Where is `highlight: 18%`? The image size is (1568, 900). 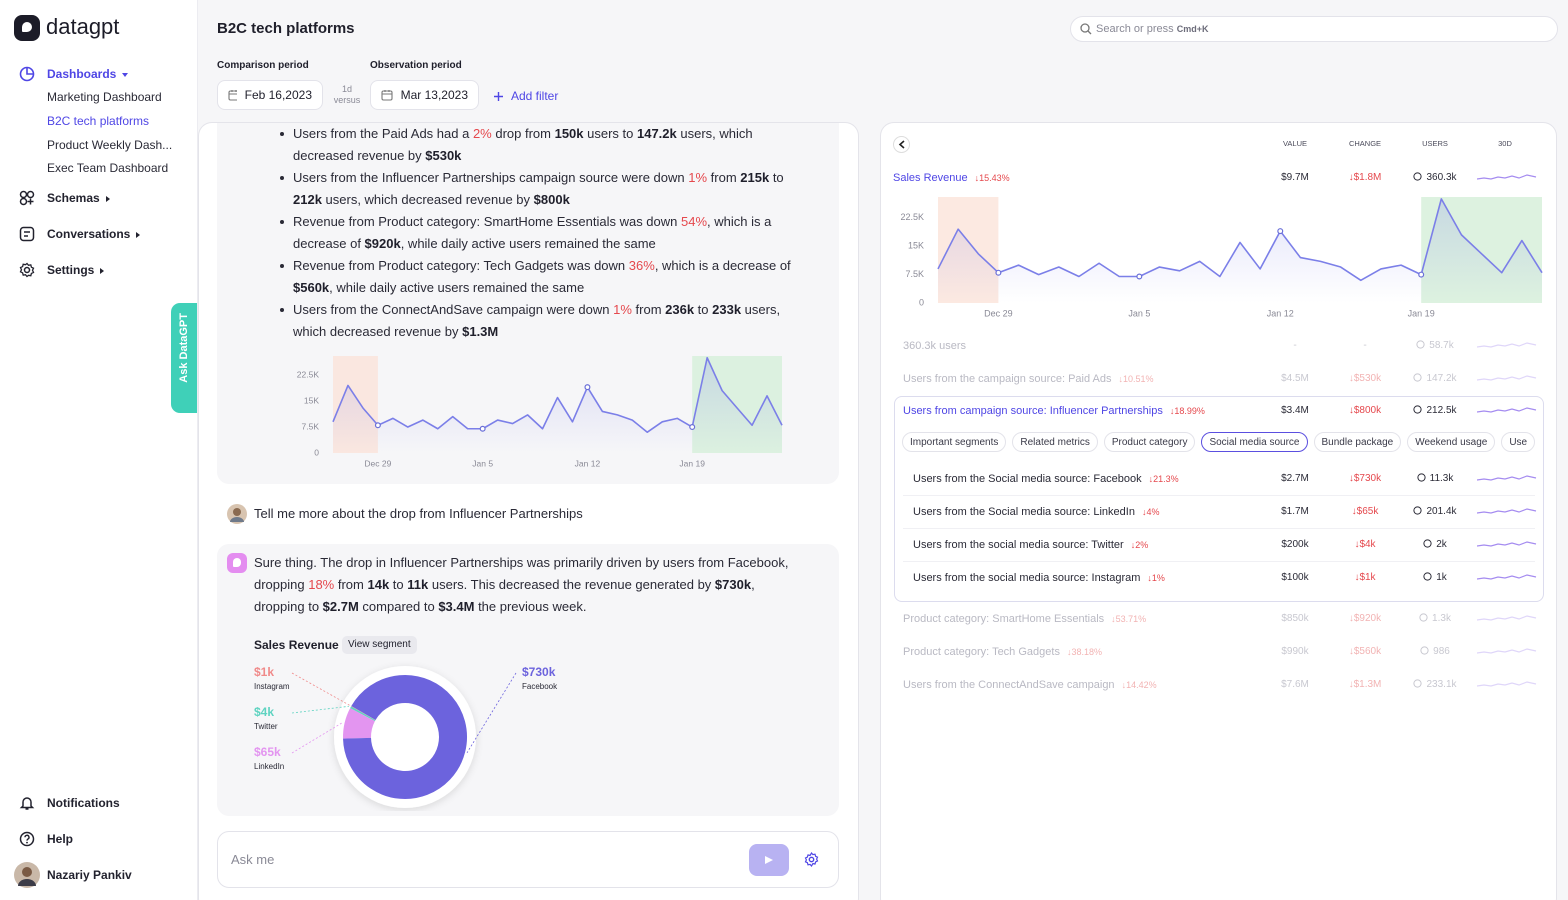 highlight: 18% is located at coordinates (321, 584).